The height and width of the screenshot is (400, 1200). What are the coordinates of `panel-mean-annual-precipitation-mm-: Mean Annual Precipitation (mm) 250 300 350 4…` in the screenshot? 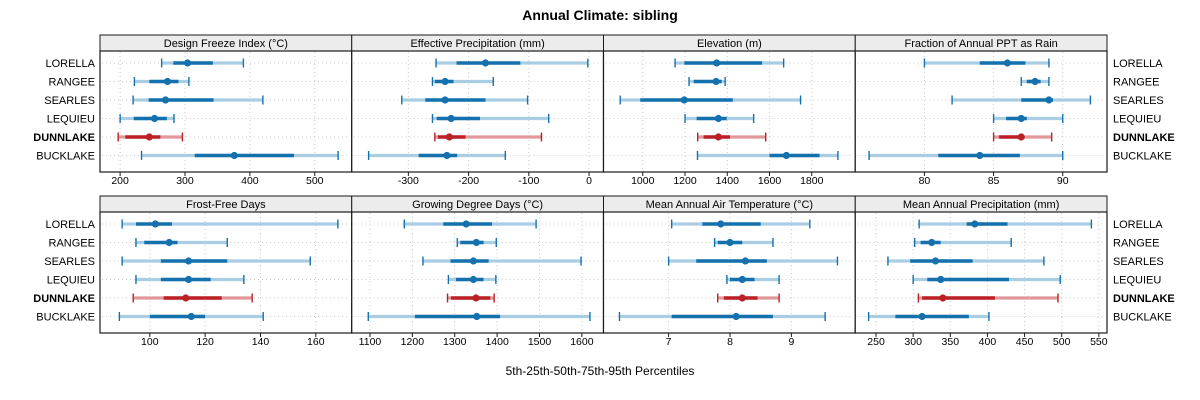 It's located at (981, 271).